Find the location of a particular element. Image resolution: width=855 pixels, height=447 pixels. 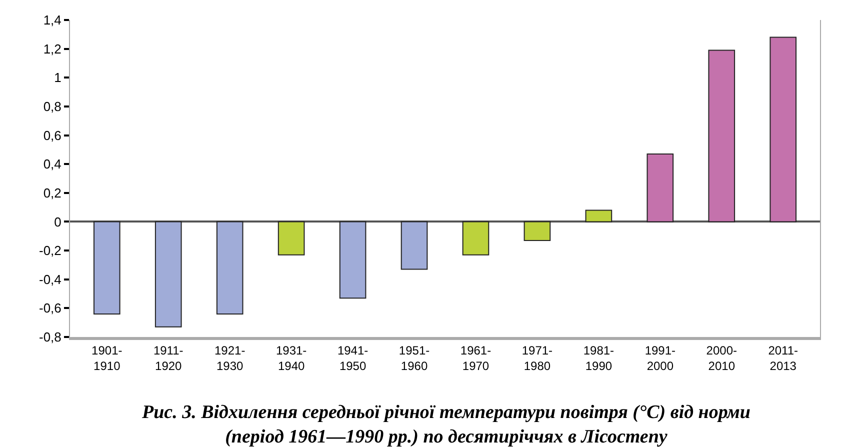

x-tick-label: 1981- 1990 is located at coordinates (598, 358).